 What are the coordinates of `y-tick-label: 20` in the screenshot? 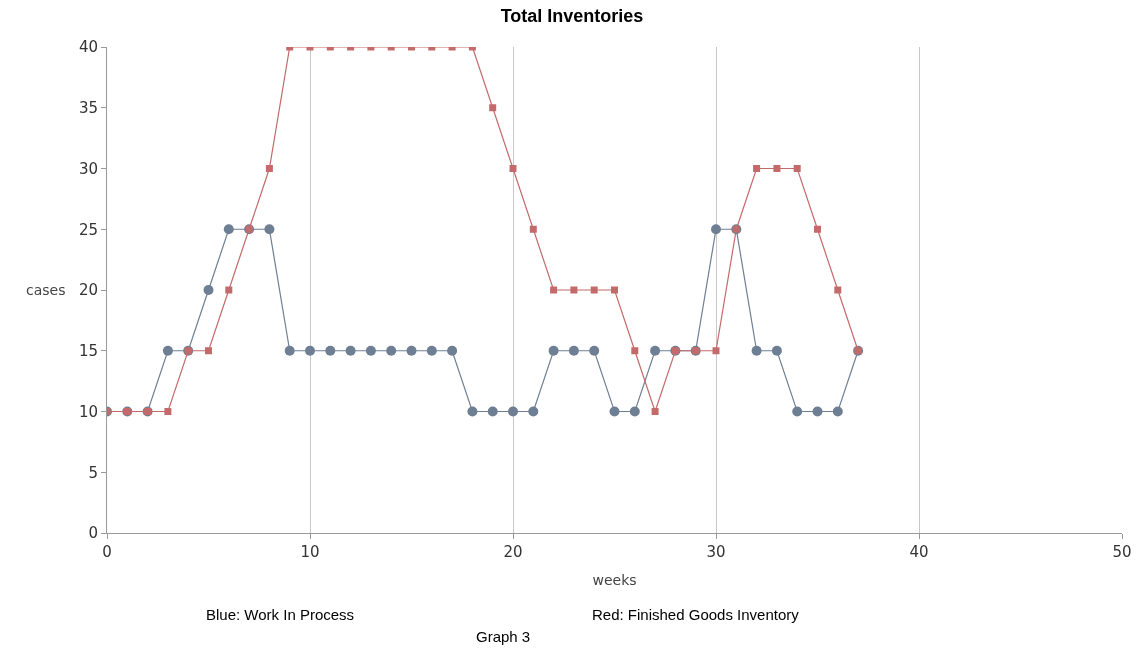 It's located at (88, 290).